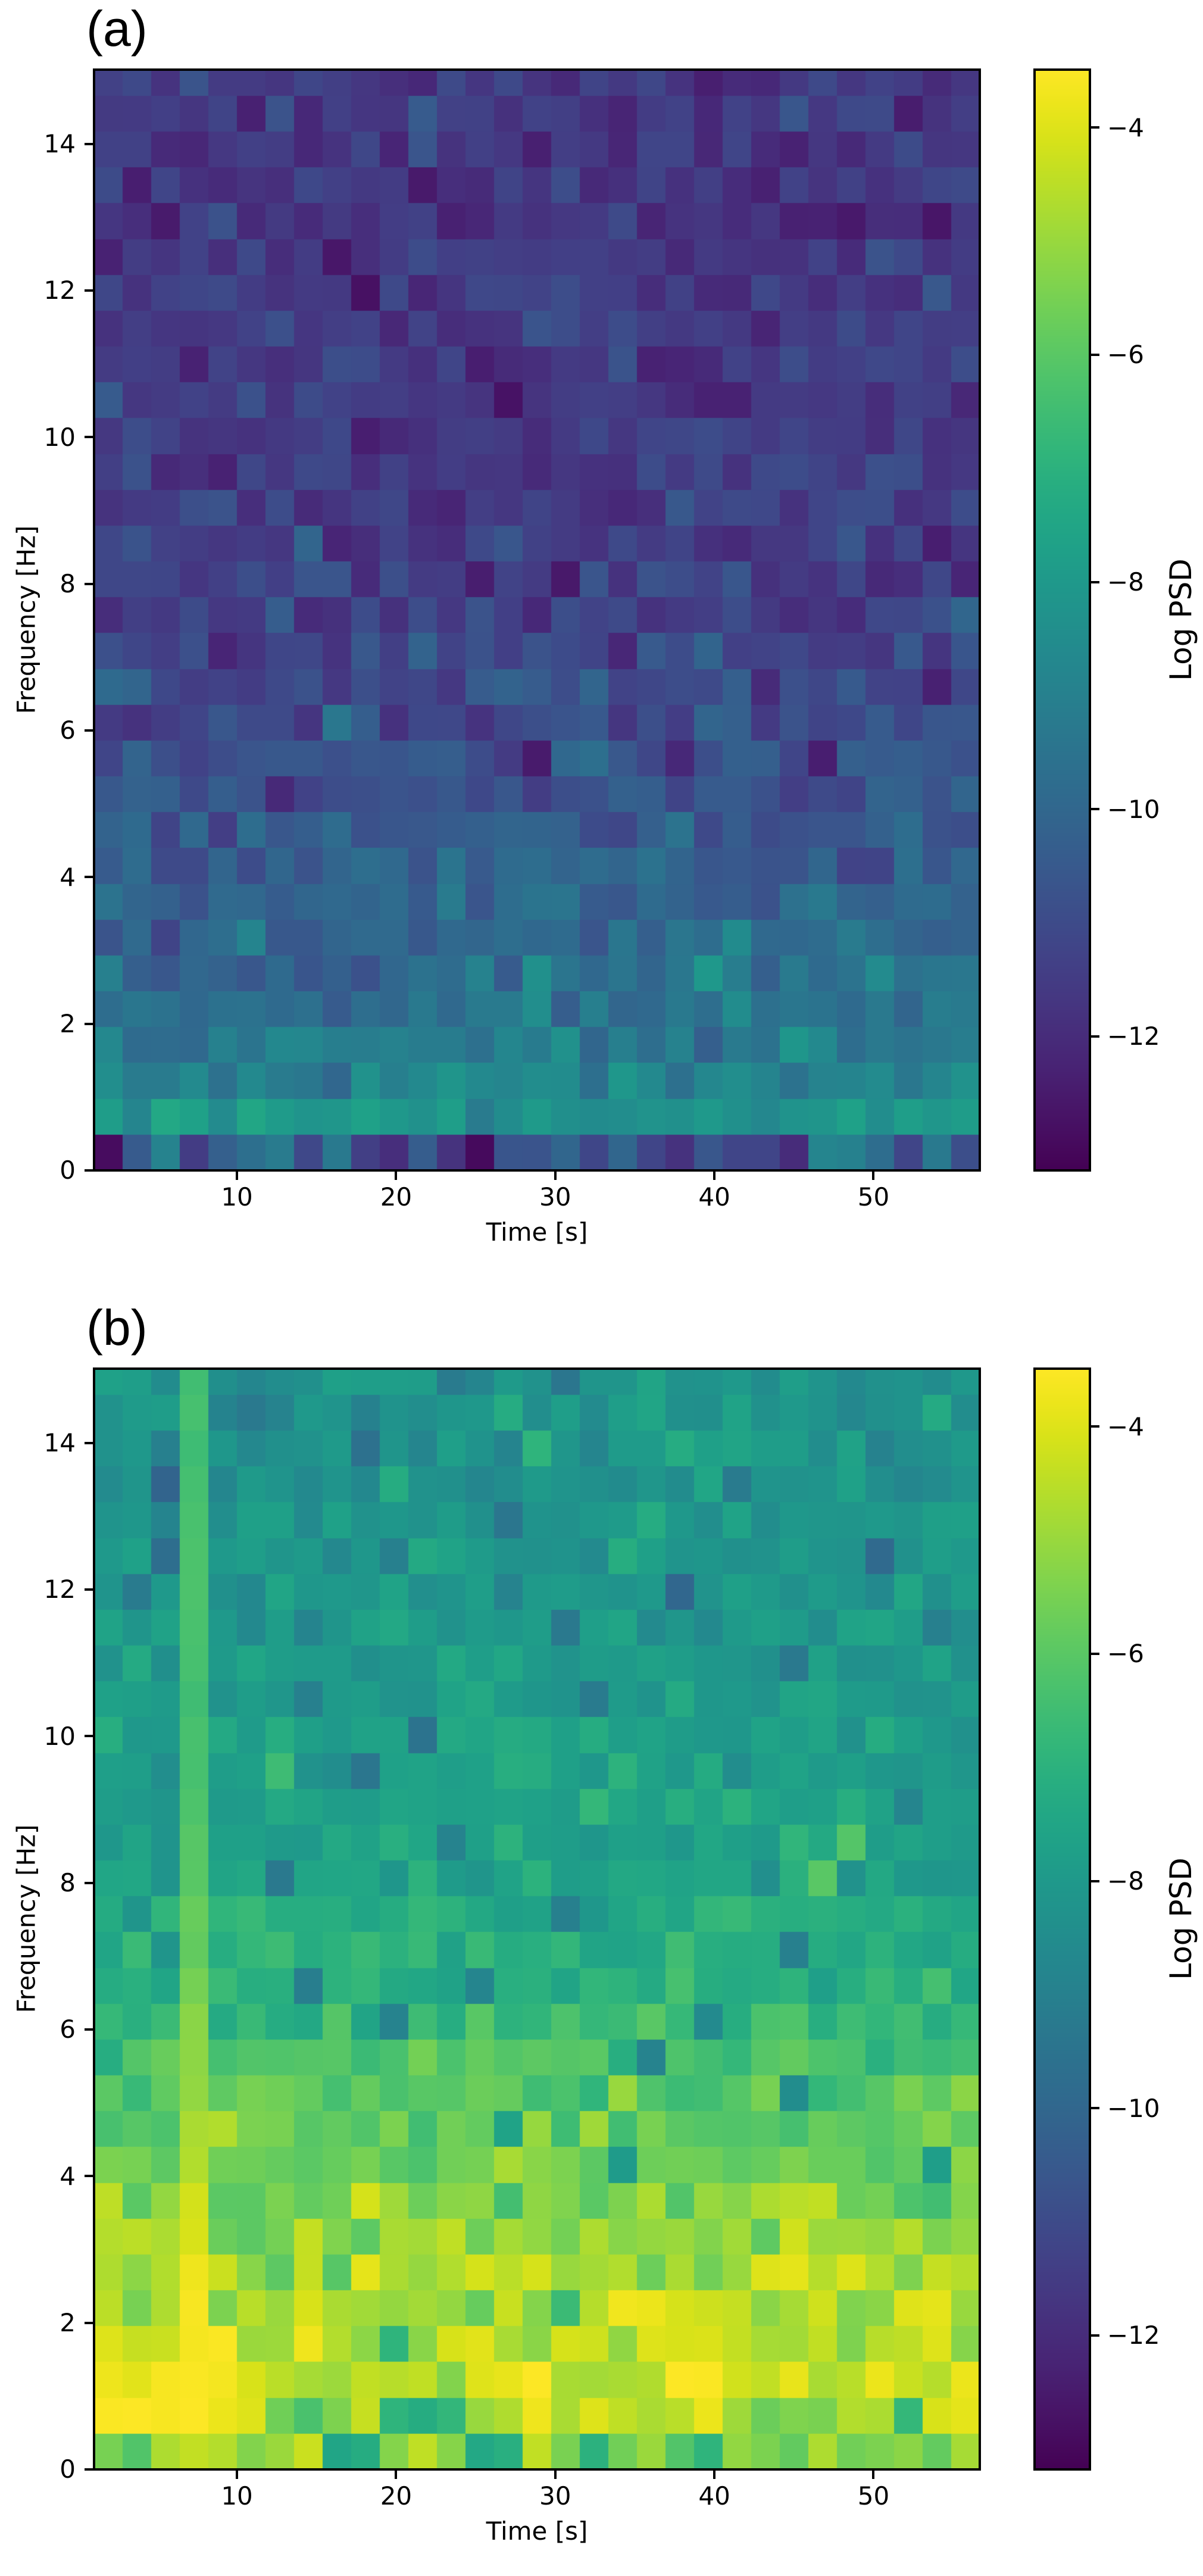 The height and width of the screenshot is (2576, 1203). What do you see at coordinates (1125, 1426) in the screenshot?
I see `cb-tick-label-b--4: −4` at bounding box center [1125, 1426].